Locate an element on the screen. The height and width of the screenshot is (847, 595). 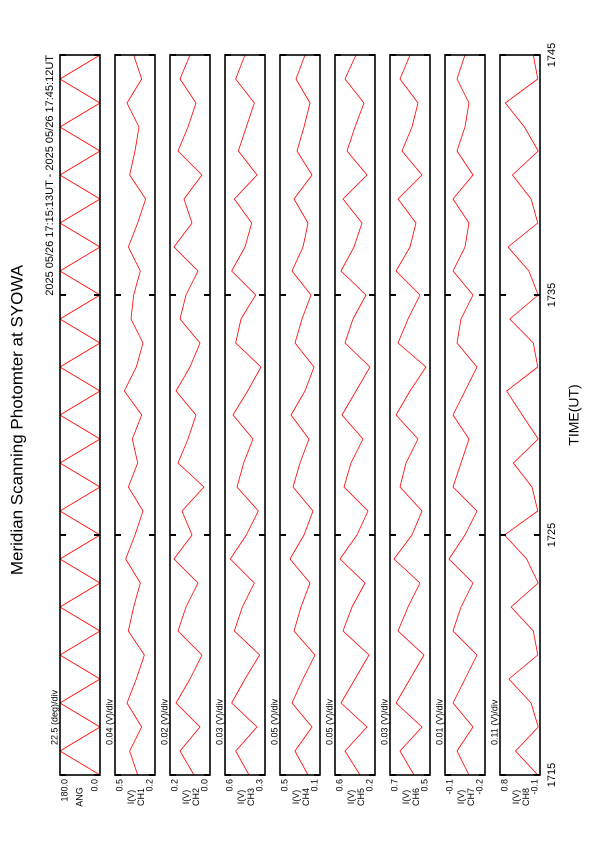
panel-scale: 0.04 (V)/div is located at coordinates (109, 721).